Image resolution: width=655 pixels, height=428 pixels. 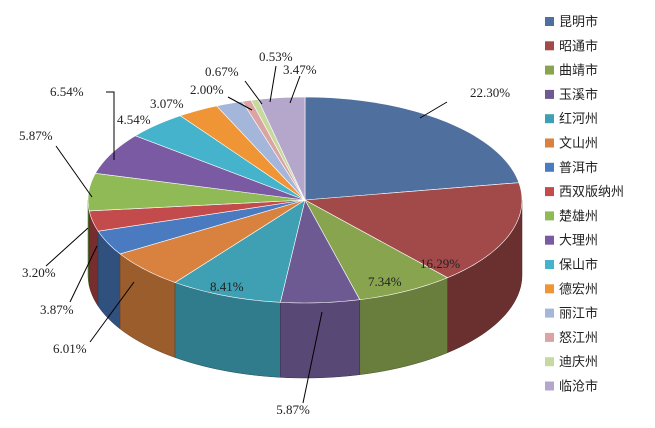 What do you see at coordinates (281, 148) in the screenshot?
I see `pie-slice-临沧市` at bounding box center [281, 148].